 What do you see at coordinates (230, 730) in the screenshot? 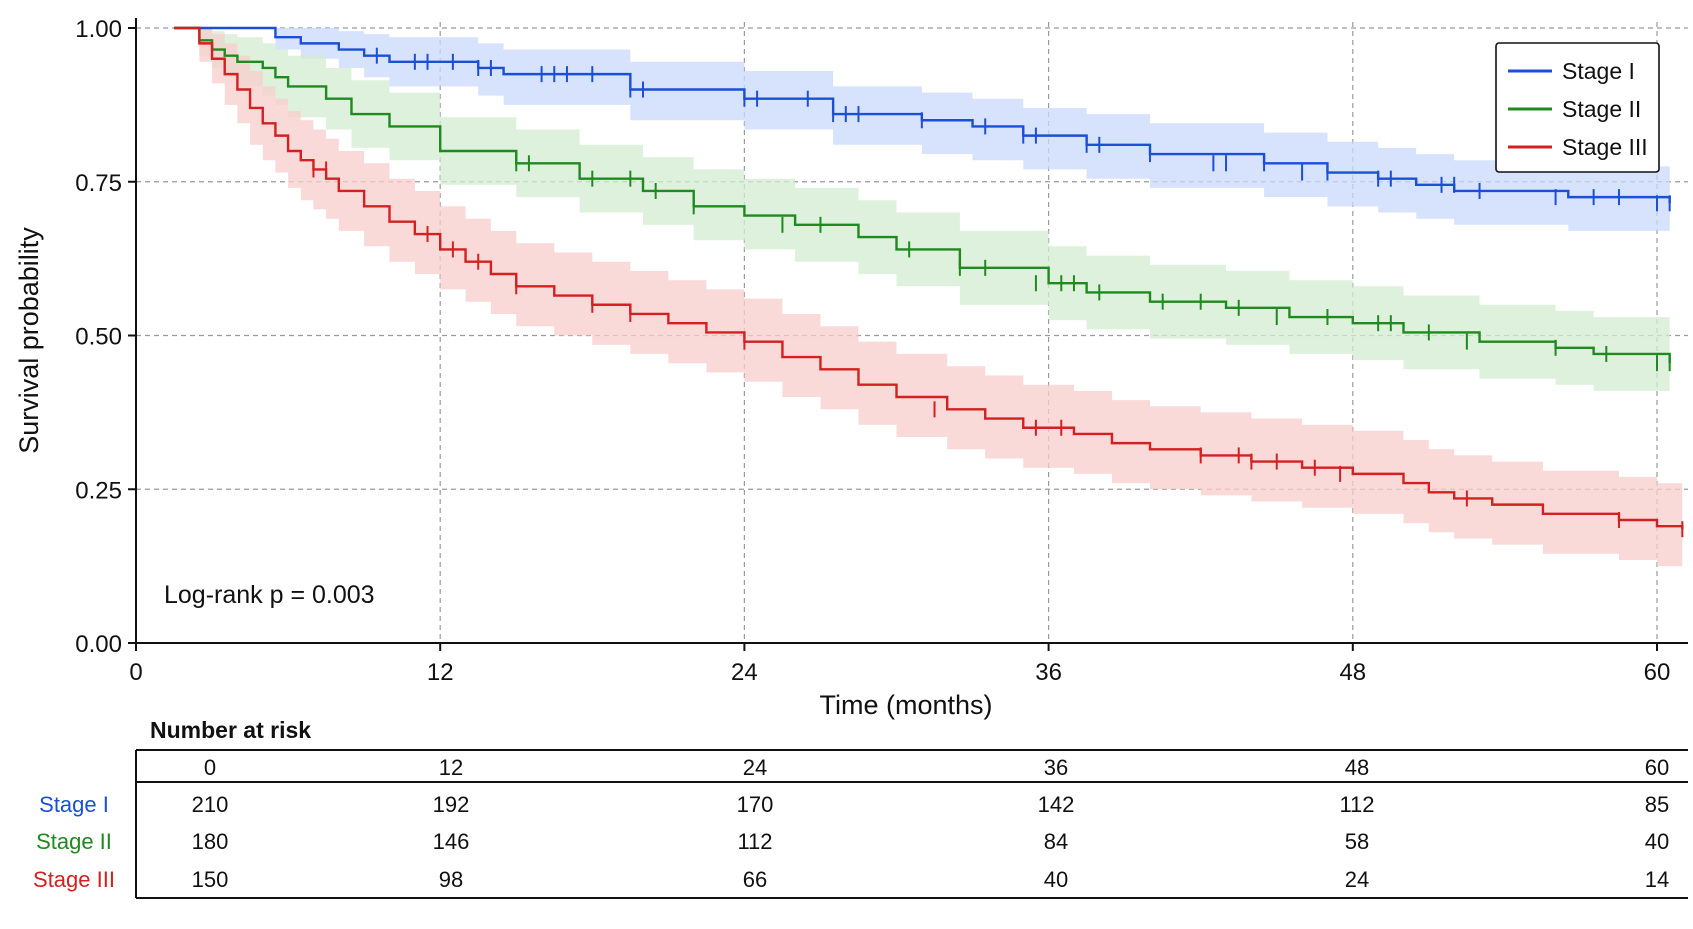
I see `risk-table-title: Number at risk` at bounding box center [230, 730].